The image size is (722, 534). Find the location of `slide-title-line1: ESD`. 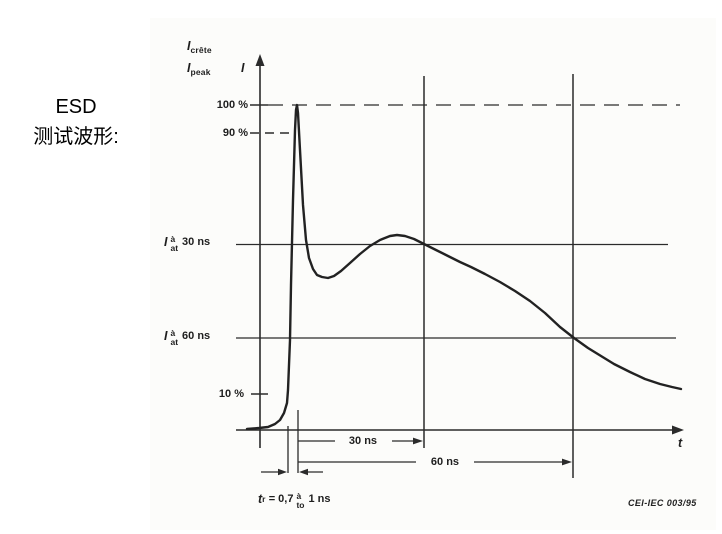

slide-title-line1: ESD is located at coordinates (76, 107).